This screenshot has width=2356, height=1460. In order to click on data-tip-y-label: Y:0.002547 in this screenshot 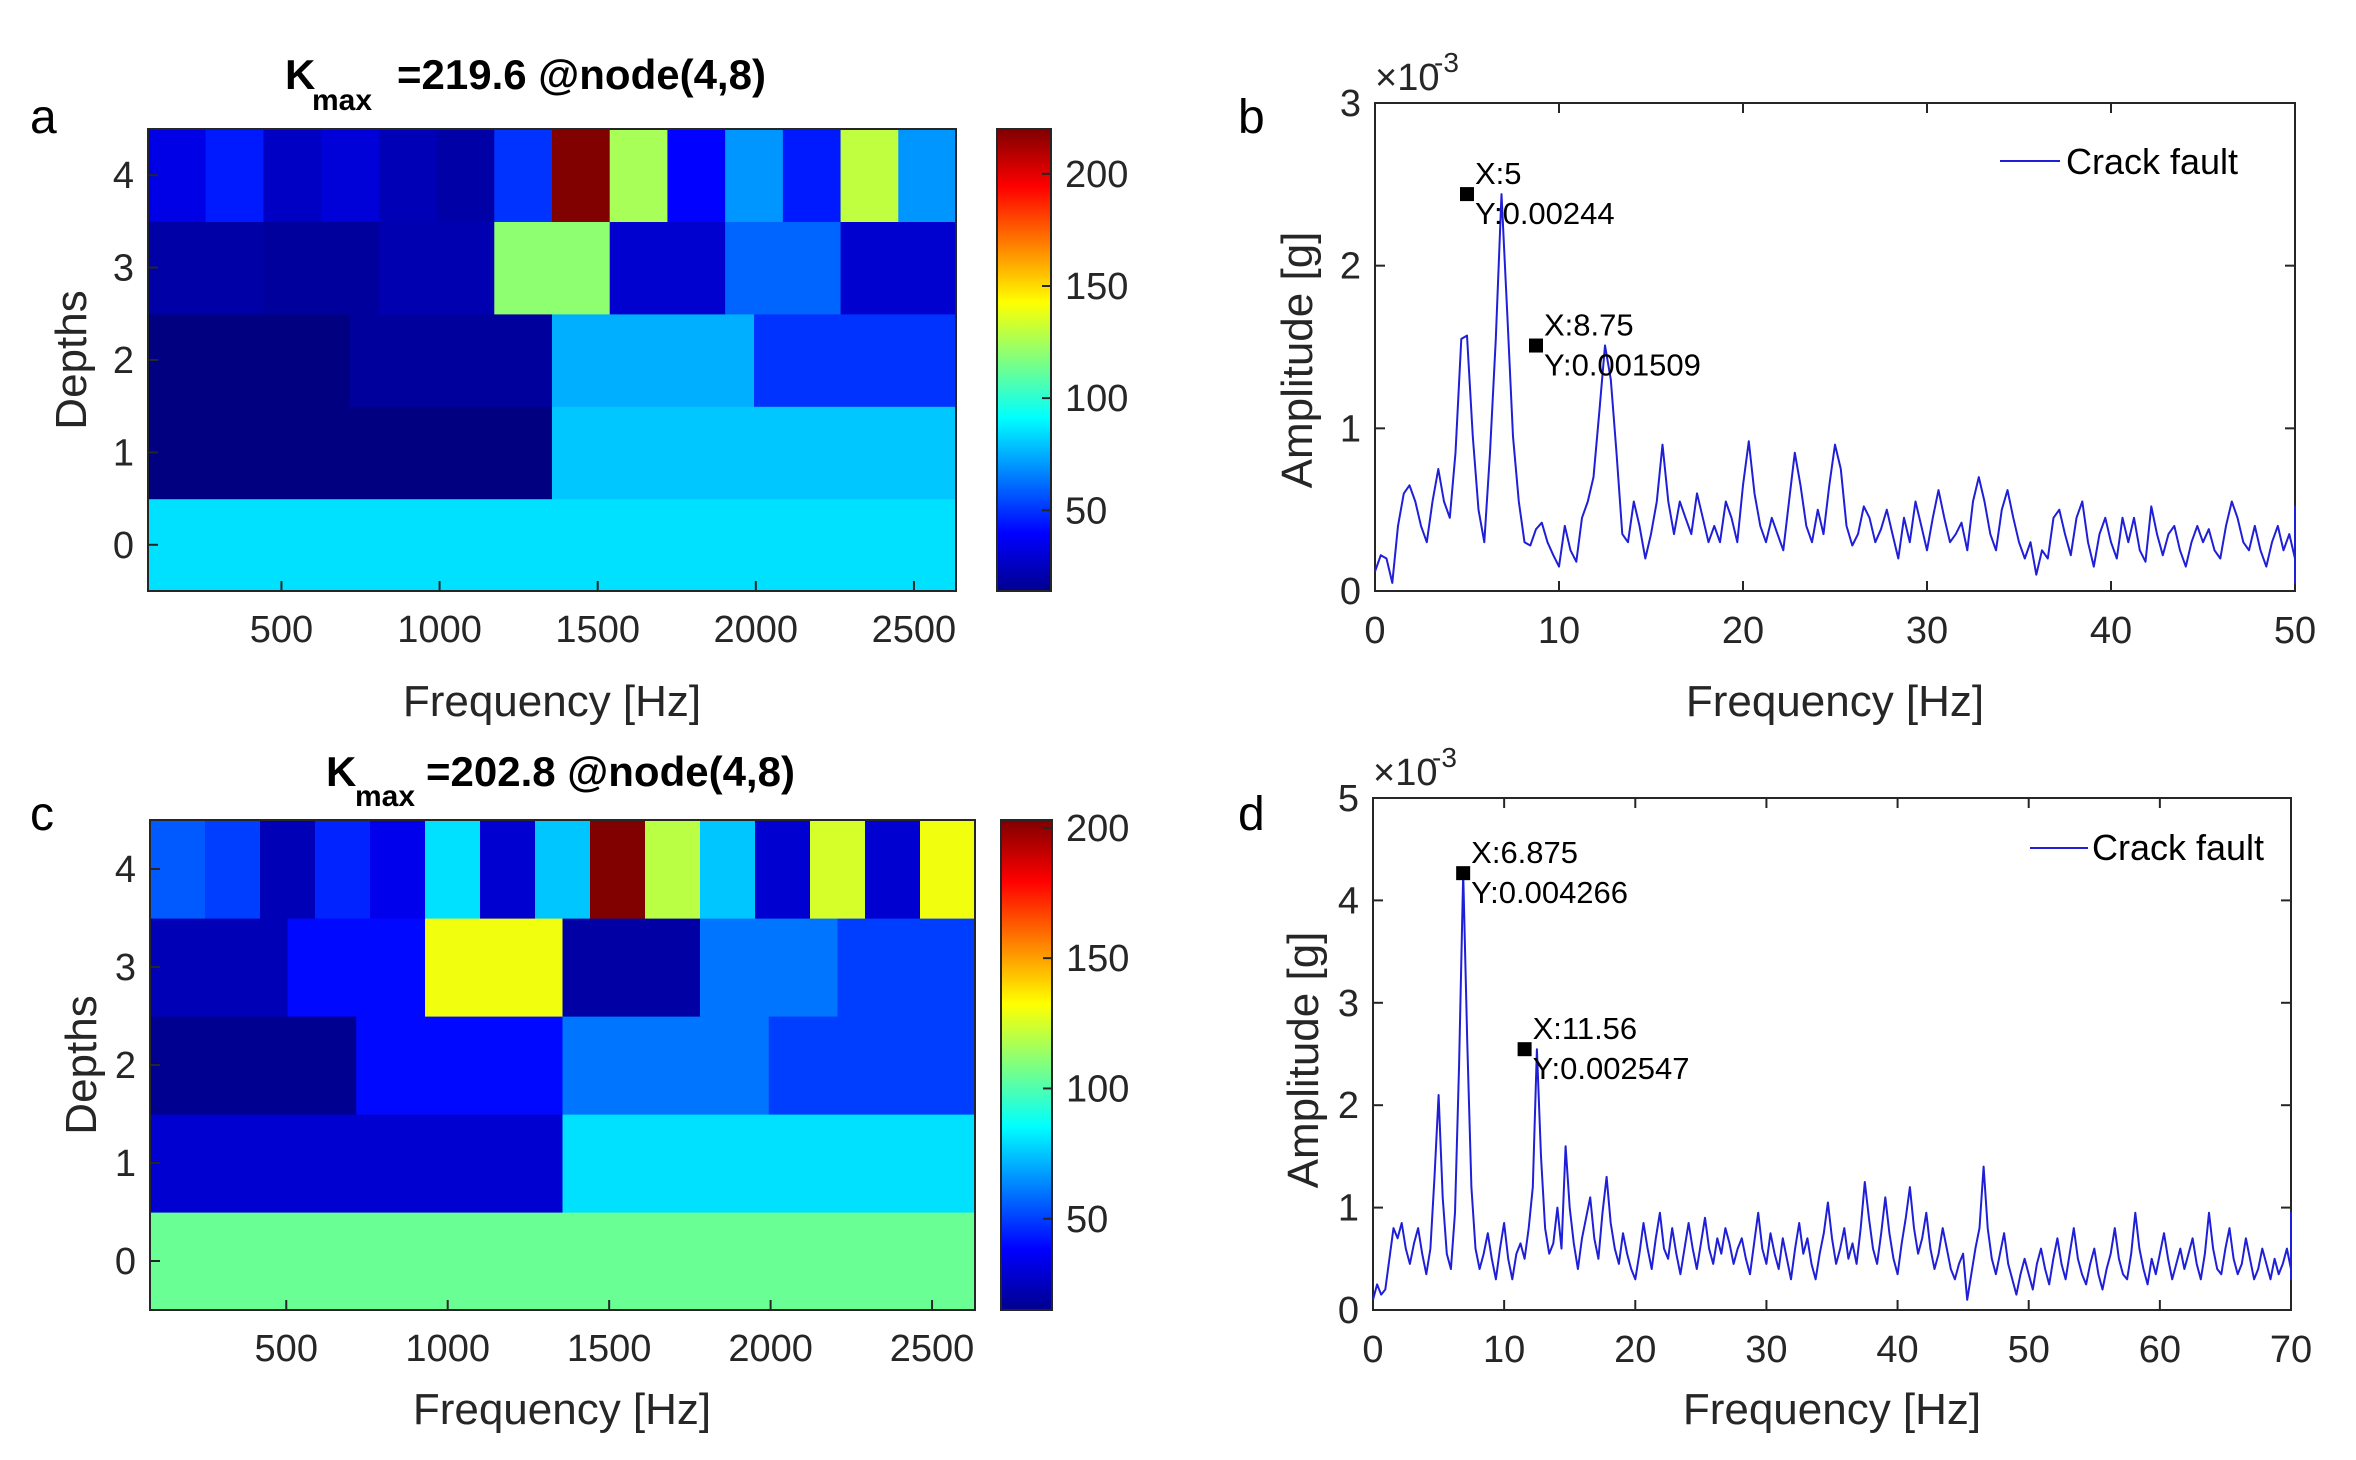, I will do `click(1611, 1068)`.